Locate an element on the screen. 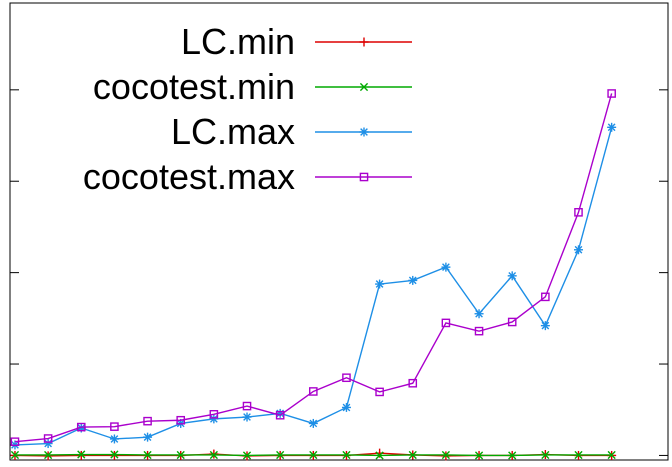  legend-marker-lc-min is located at coordinates (364, 42).